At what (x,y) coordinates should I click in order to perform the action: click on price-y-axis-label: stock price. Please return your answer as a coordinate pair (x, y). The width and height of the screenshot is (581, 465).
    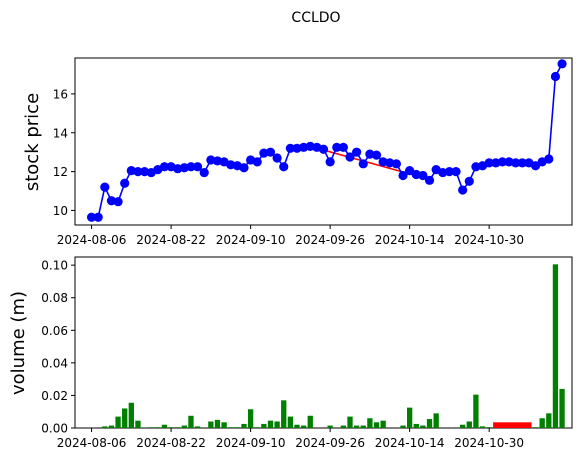
    Looking at the image, I should click on (32, 142).